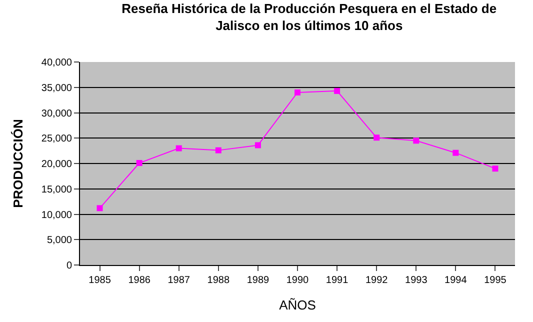  What do you see at coordinates (69, 266) in the screenshot?
I see `y-tick-label: 0` at bounding box center [69, 266].